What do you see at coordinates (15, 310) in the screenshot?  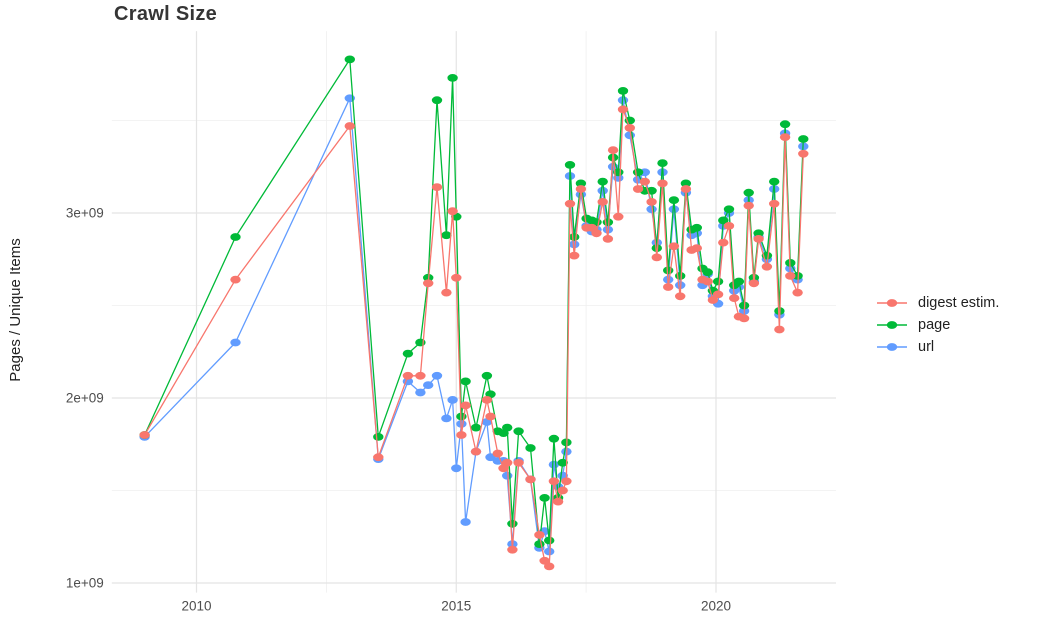 I see `y-axis-title: Pages / Unique Items` at bounding box center [15, 310].